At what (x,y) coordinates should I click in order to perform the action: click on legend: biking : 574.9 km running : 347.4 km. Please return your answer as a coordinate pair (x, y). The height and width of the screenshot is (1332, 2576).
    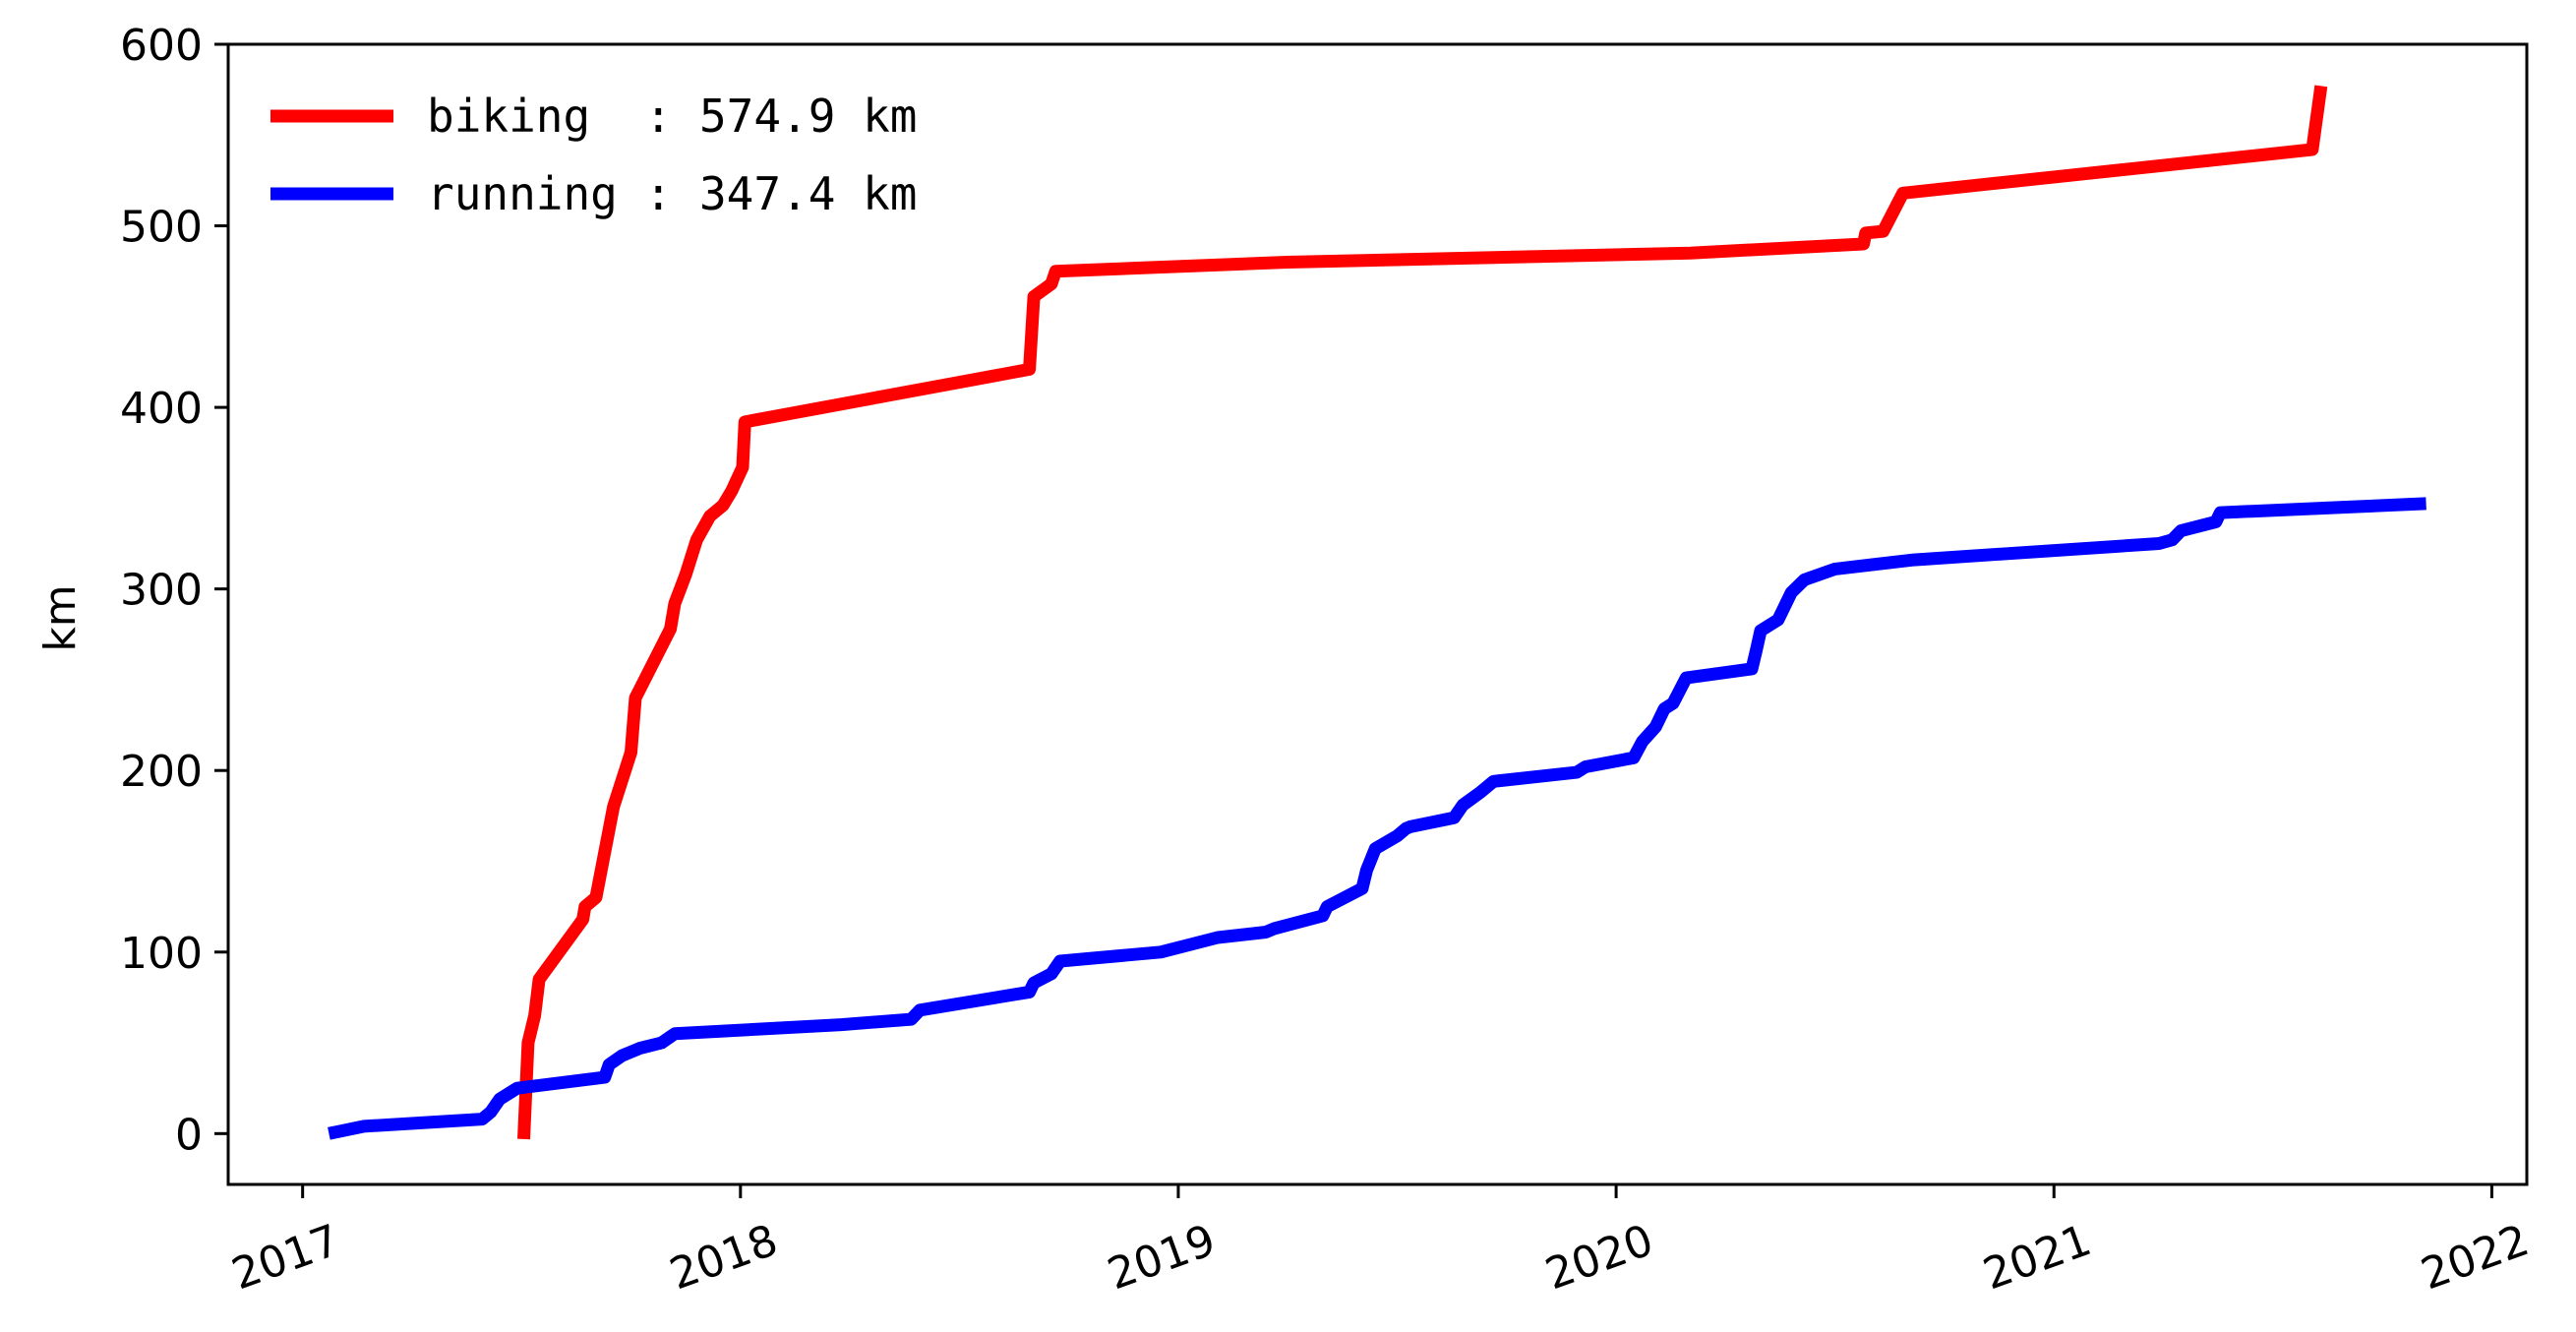
    Looking at the image, I should click on (594, 155).